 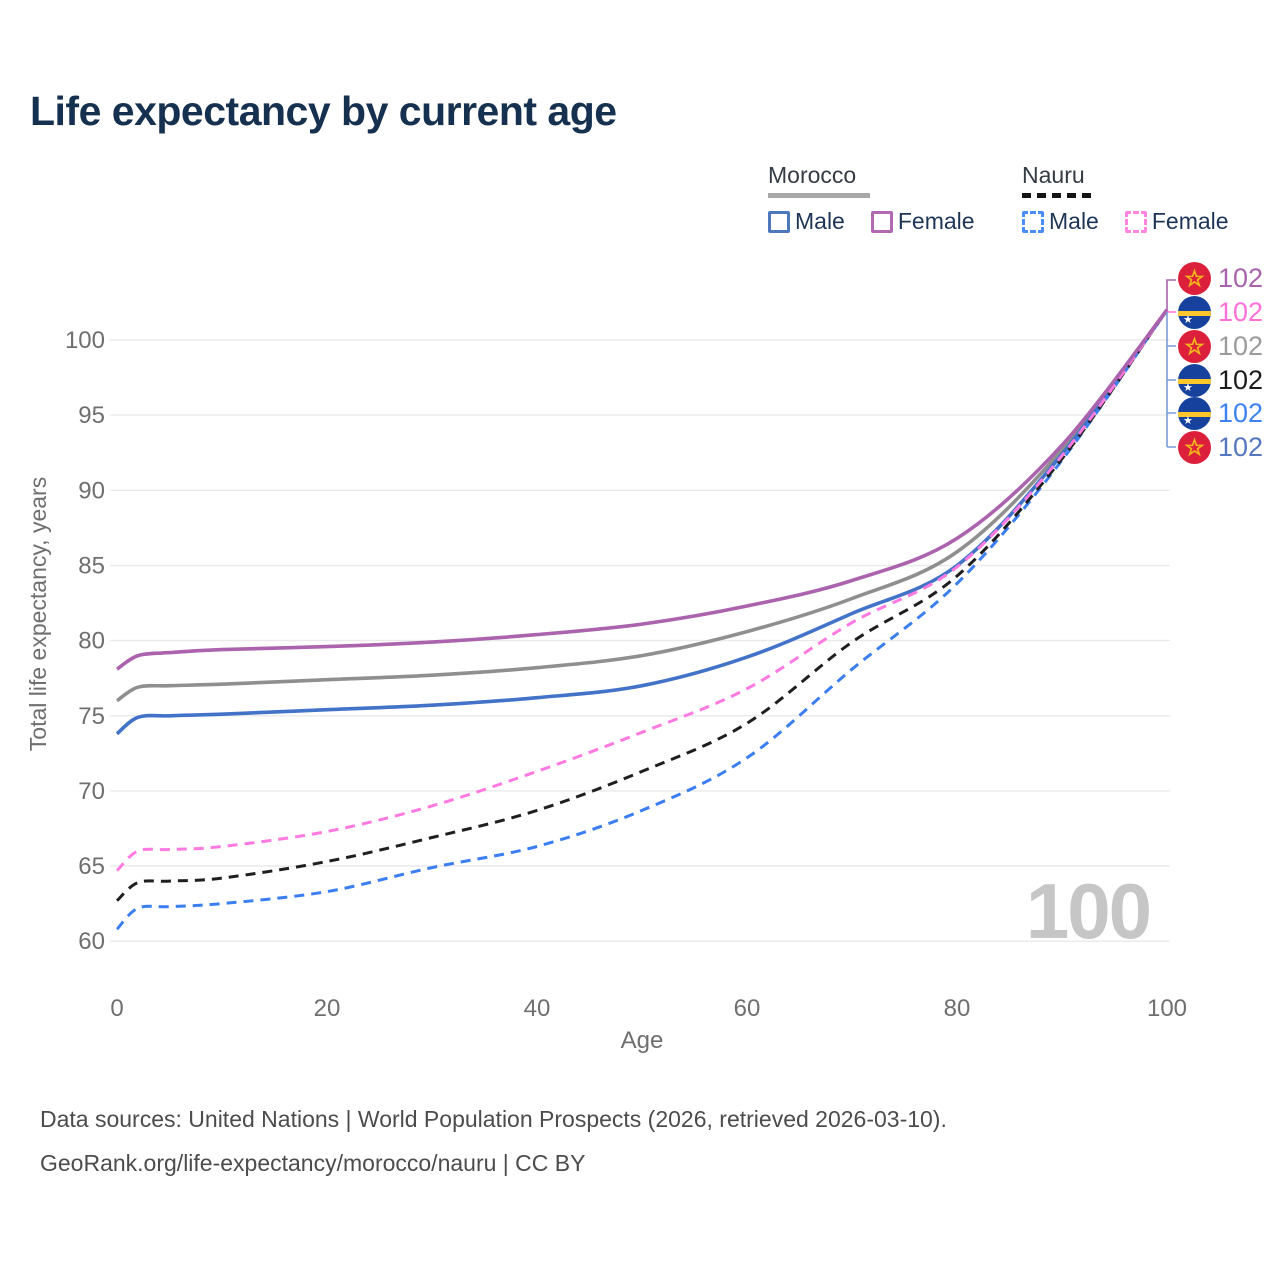 I want to click on end-label-value-3: 102, so click(x=1241, y=379).